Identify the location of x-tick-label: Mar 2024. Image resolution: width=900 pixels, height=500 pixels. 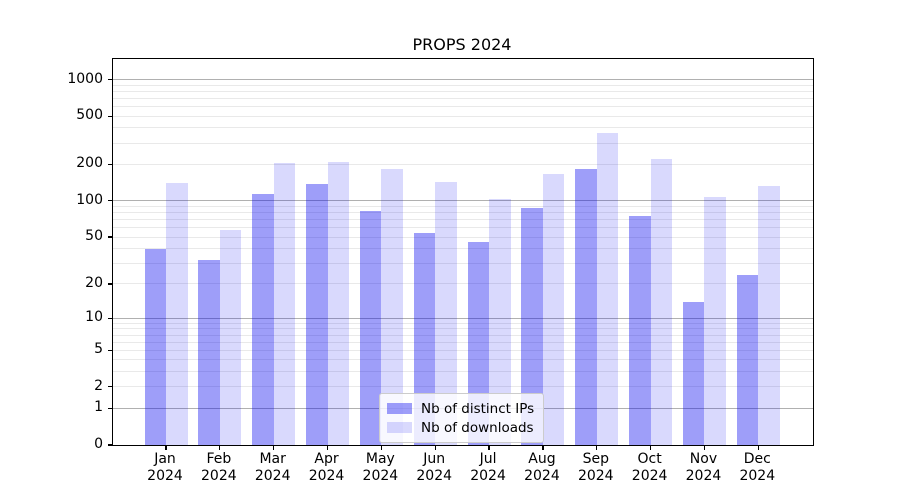
(273, 468).